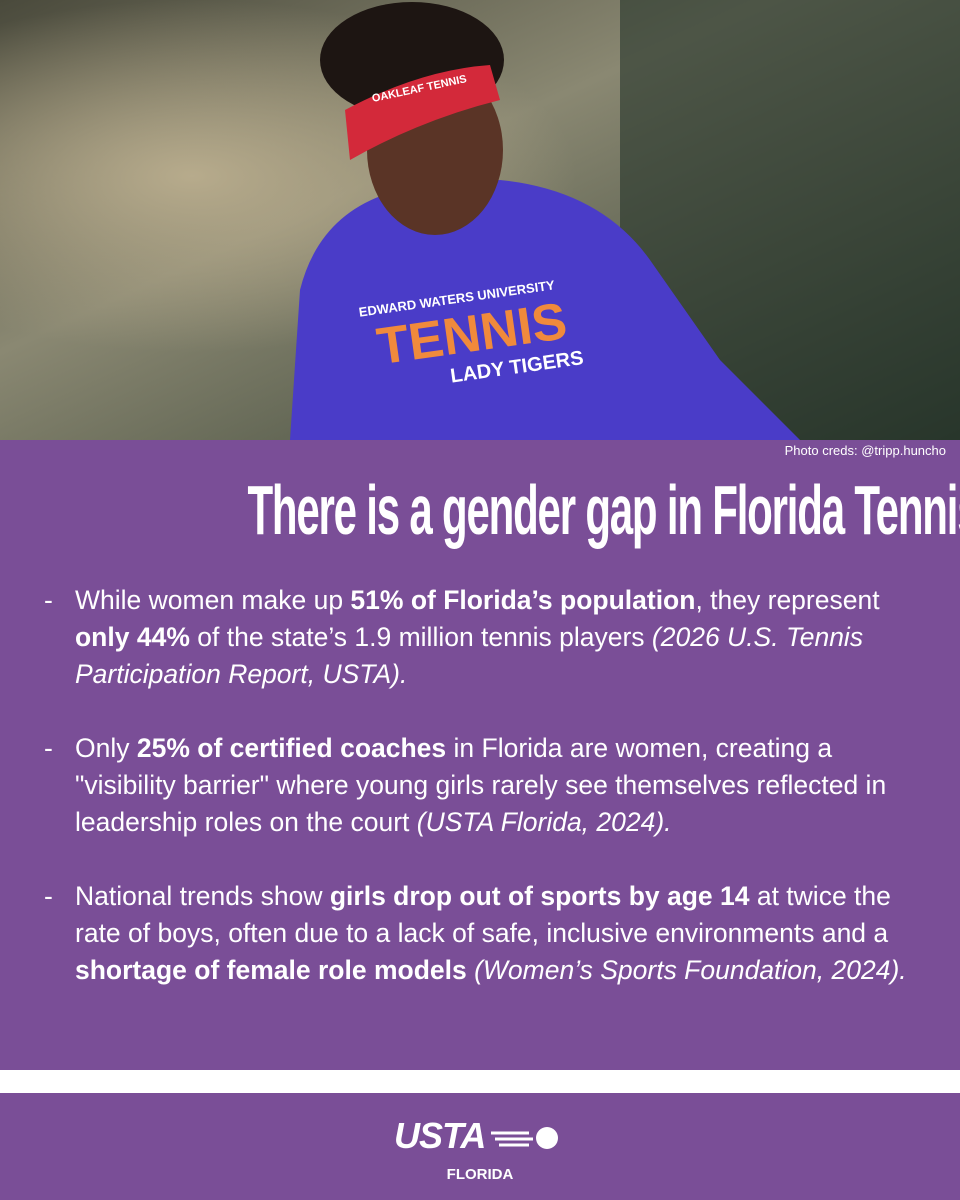 The width and height of the screenshot is (960, 1200). What do you see at coordinates (132, 637) in the screenshot?
I see `text-run: only 44%` at bounding box center [132, 637].